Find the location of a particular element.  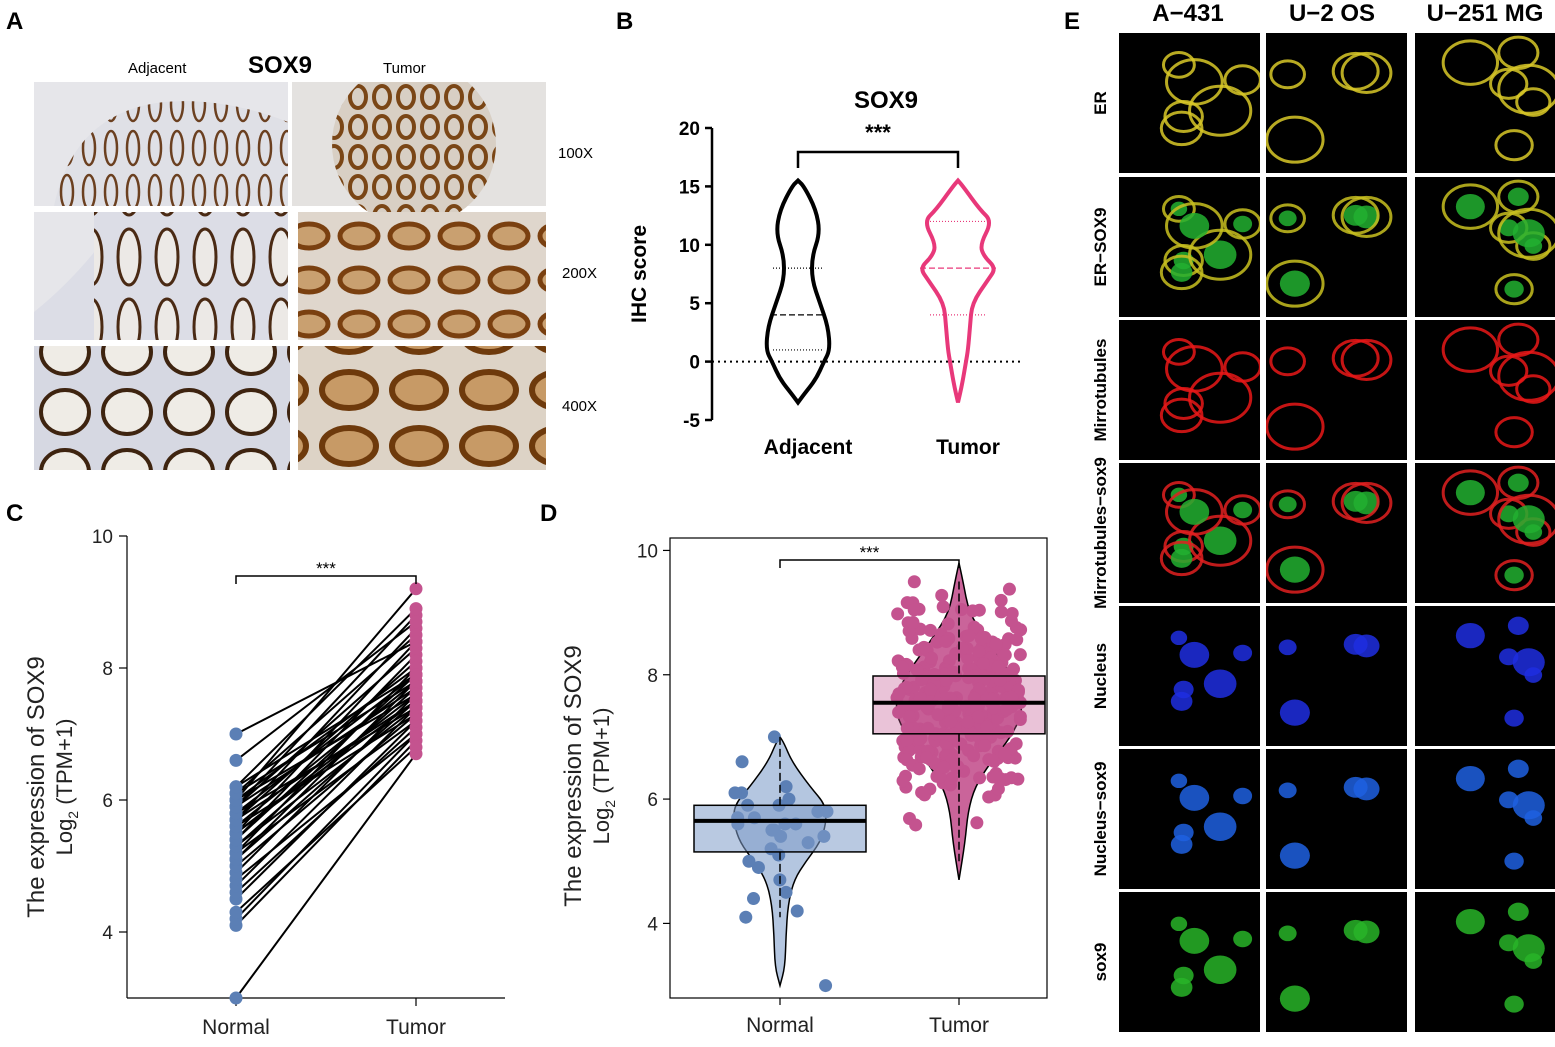

chart-b-sig-bracket is located at coordinates (878, 159).